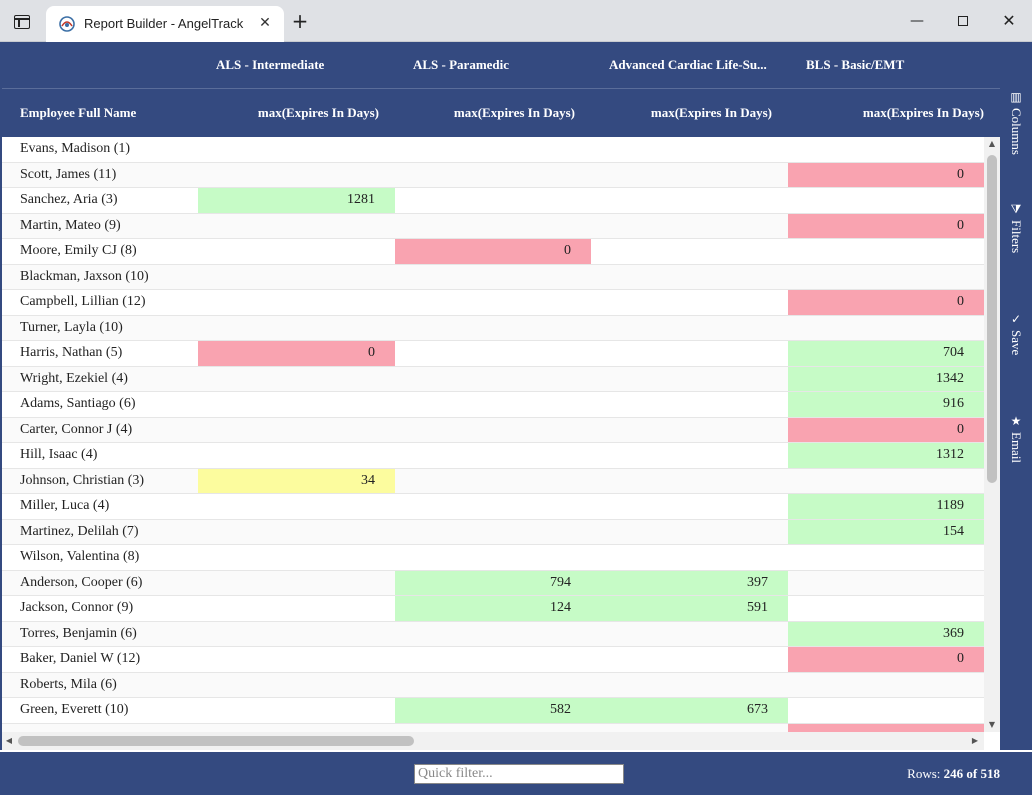  What do you see at coordinates (493, 481) in the screenshot?
I see `table-row: Johnson, Christian (3) 34` at bounding box center [493, 481].